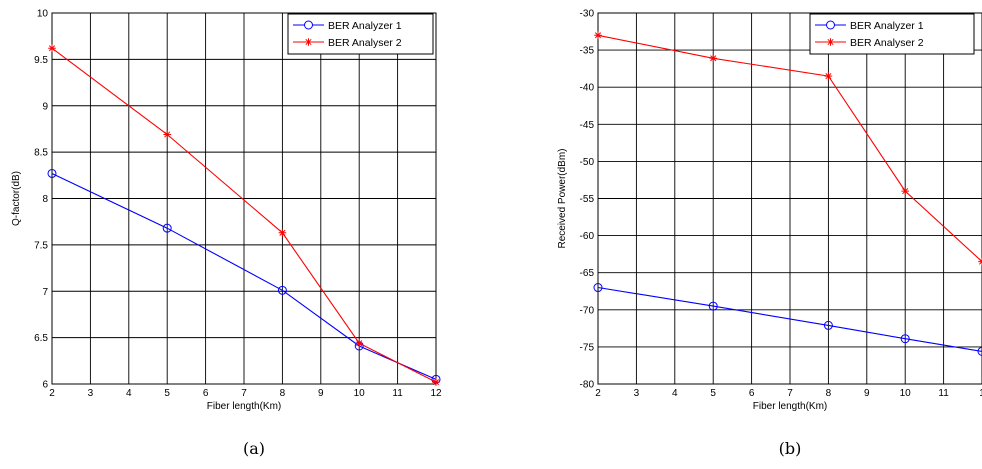 Image resolution: width=982 pixels, height=469 pixels. Describe the element at coordinates (16, 198) in the screenshot. I see `y-axis-label: Q-factor(dB)` at that location.